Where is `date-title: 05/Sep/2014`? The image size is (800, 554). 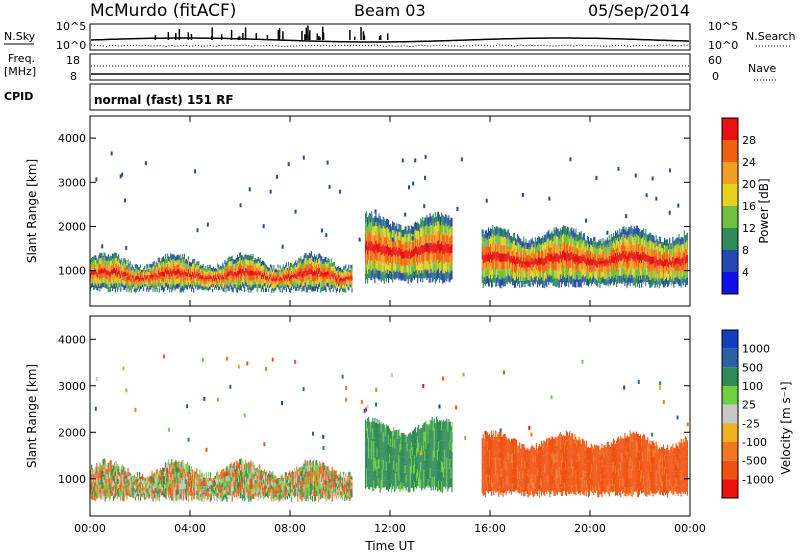
date-title: 05/Sep/2014 is located at coordinates (639, 10).